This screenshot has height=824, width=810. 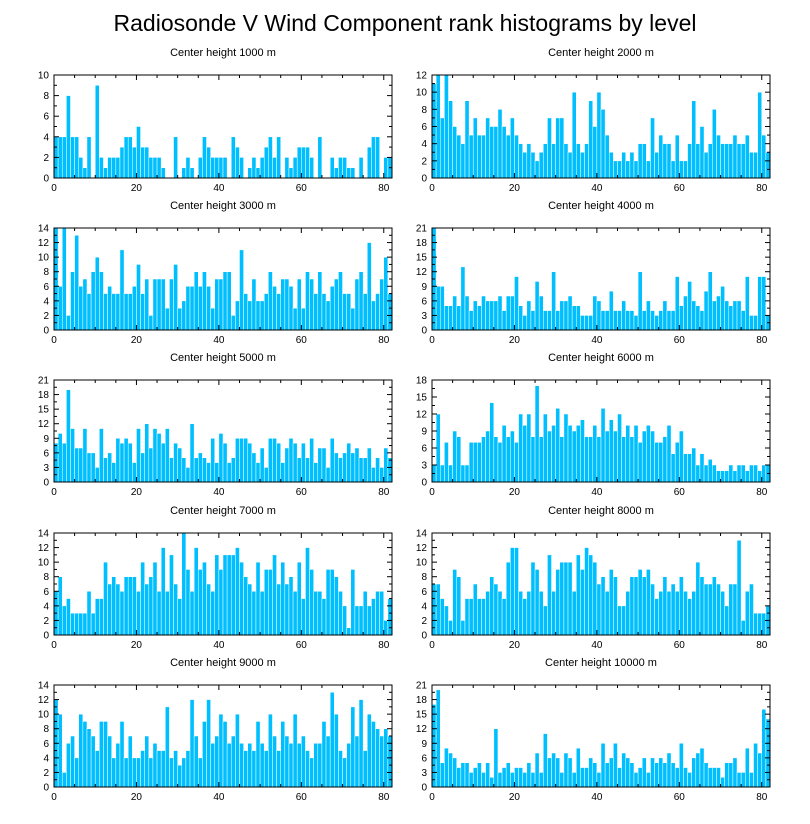 I want to click on histogram-panel: Center height 6000 m 0 20 40 60 80 0 3 6 9 12 15 18, so click(x=593, y=425).